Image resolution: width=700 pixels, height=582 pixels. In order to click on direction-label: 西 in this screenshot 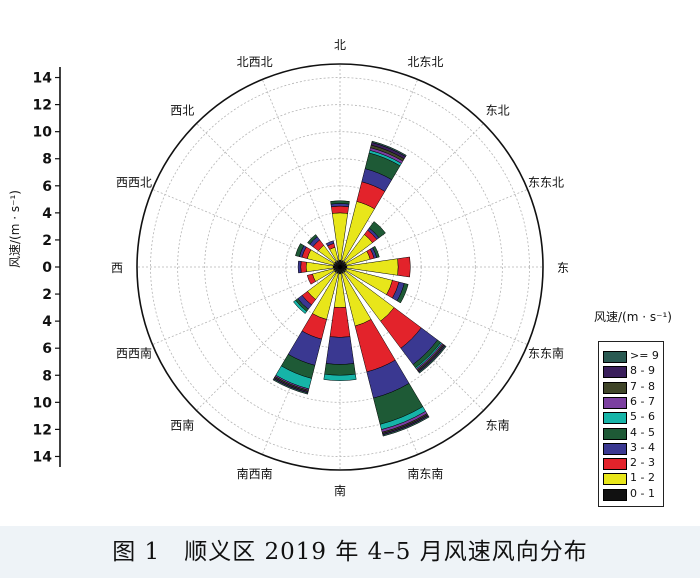, I will do `click(117, 268)`.